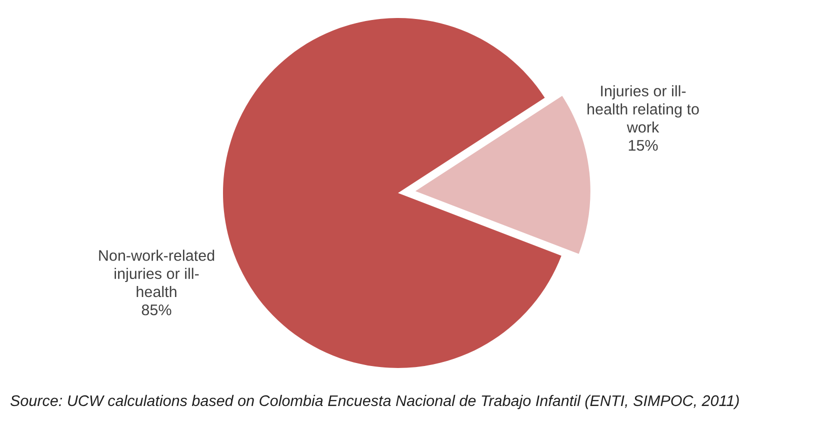 Image resolution: width=834 pixels, height=428 pixels. What do you see at coordinates (374, 402) in the screenshot?
I see `source-note: Source: UCW calculations based on Colombia Encuesta Nacional de Trabajo Infantil (ENTI, SIMPOC, 2011)` at bounding box center [374, 402].